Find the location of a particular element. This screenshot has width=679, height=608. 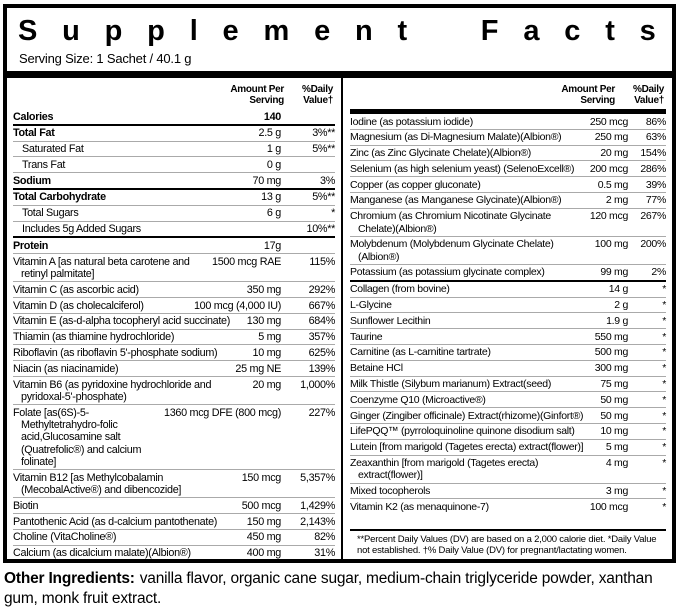

nutrient-name: Calcium (as dicalcium malate)(Albion®) is located at coordinates (102, 553).